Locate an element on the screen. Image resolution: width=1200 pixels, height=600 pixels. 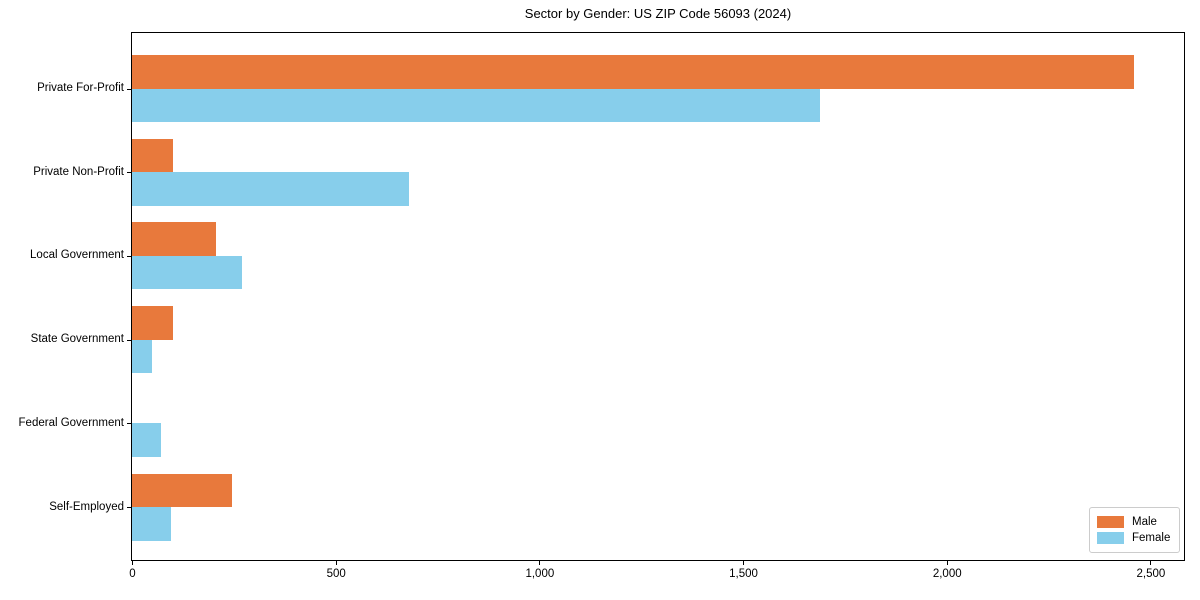
x-tick-label-2-000: 2,000 is located at coordinates (947, 574).